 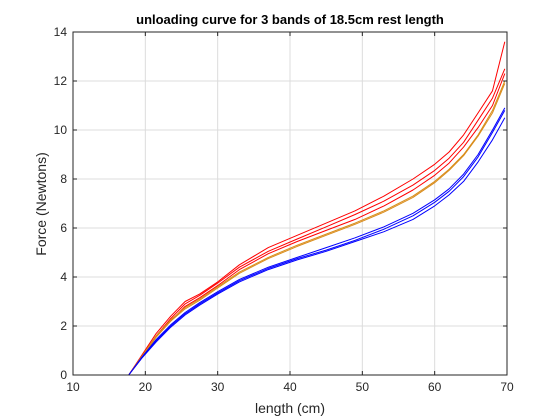 What do you see at coordinates (290, 387) in the screenshot?
I see `x-tick-label-3: 40` at bounding box center [290, 387].